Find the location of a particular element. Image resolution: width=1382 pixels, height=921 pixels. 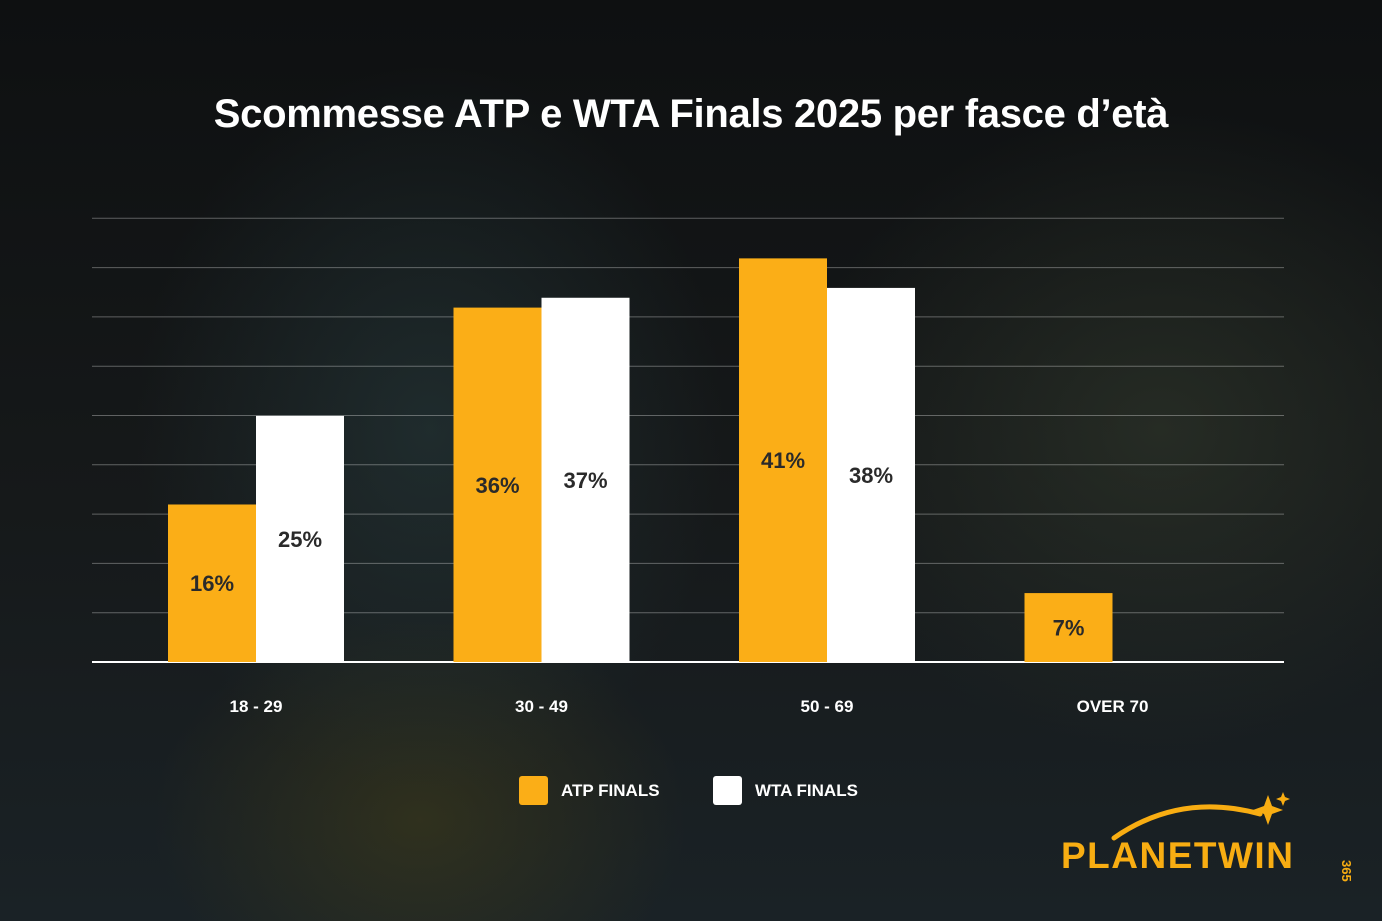

data-label: 41% is located at coordinates (783, 460).